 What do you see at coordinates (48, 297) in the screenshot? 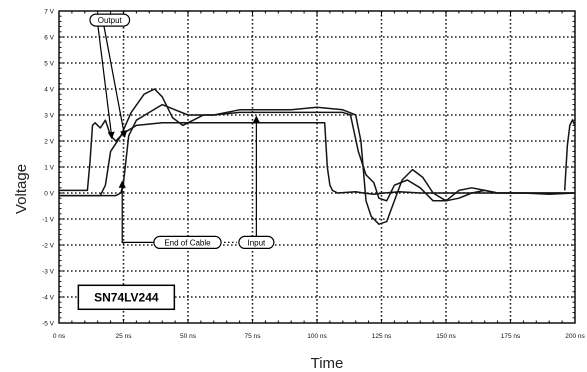
I see `y-tick-label: -4 V` at bounding box center [48, 297].